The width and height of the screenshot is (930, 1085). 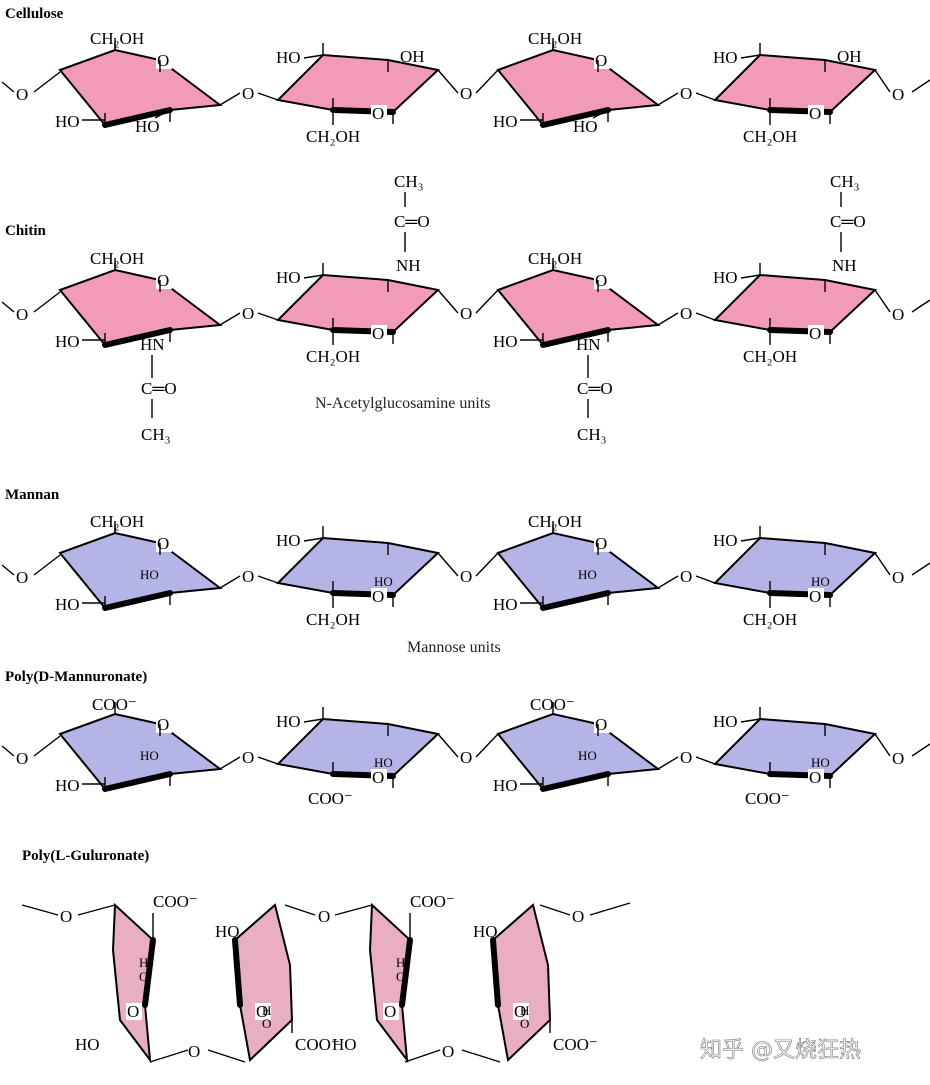 What do you see at coordinates (318, 317) in the screenshot?
I see `ring-substituents: HO CH₂OH` at bounding box center [318, 317].